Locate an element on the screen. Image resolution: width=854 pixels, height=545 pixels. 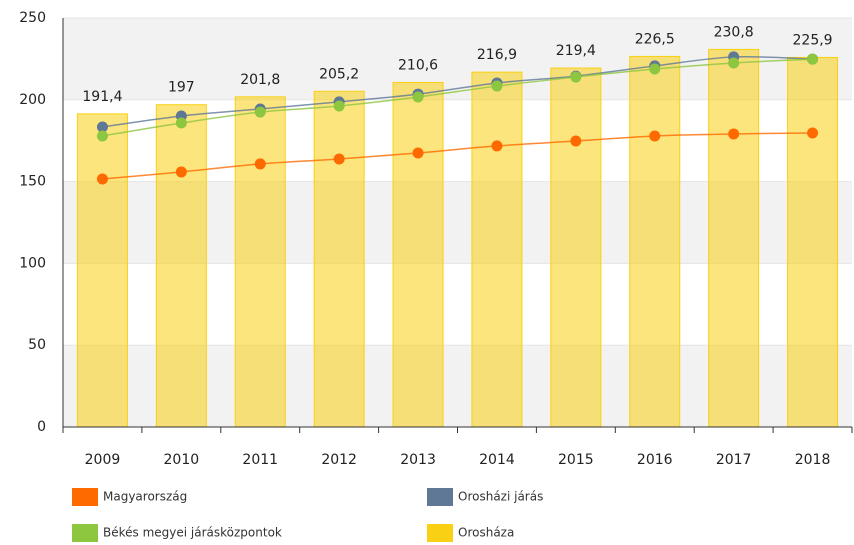
x-tick-label: 2012 is located at coordinates (339, 460).